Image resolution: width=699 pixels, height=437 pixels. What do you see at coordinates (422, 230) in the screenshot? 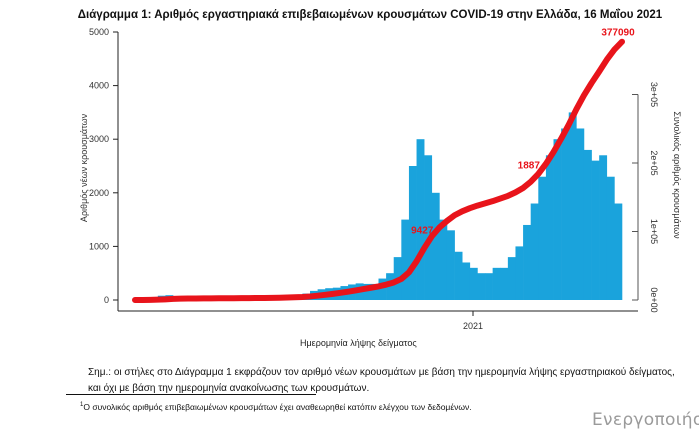
I see `annotation-label: 9427` at bounding box center [422, 230].